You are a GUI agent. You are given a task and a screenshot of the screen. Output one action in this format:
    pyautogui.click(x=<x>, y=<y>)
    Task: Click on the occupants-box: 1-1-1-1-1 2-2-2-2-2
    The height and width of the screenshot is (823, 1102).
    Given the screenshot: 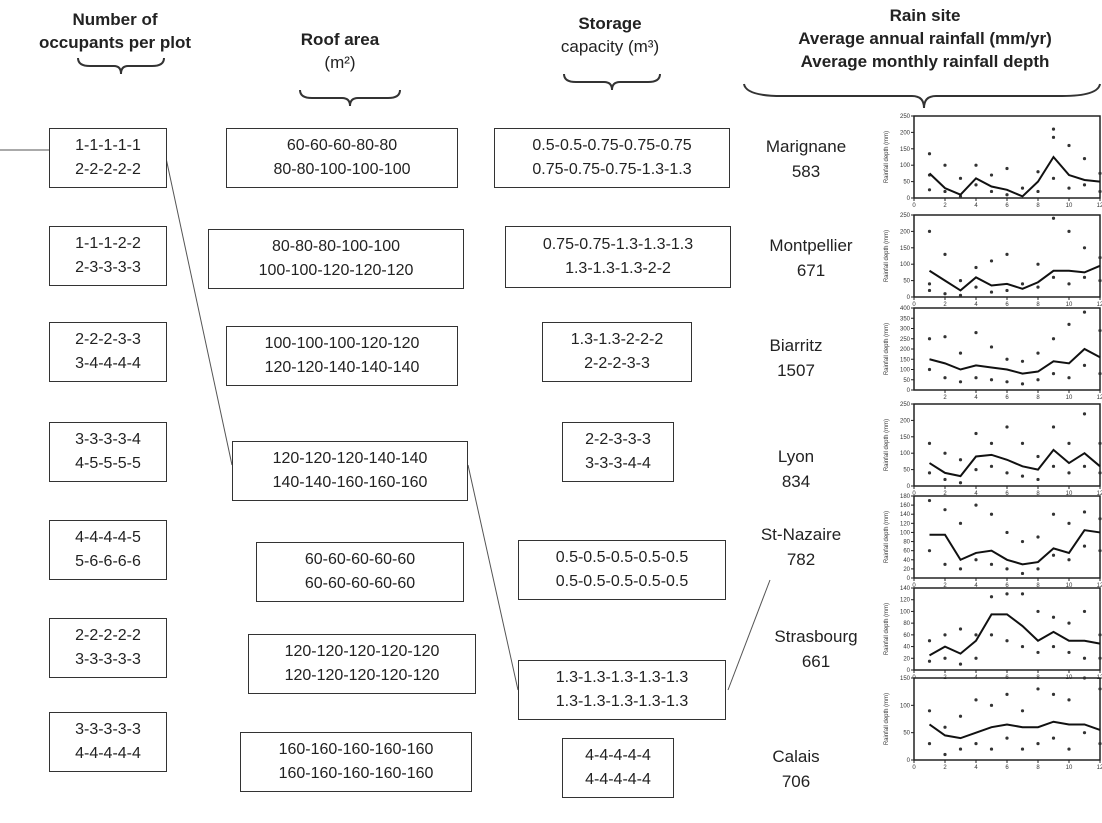 What is the action you would take?
    pyautogui.click(x=108, y=158)
    